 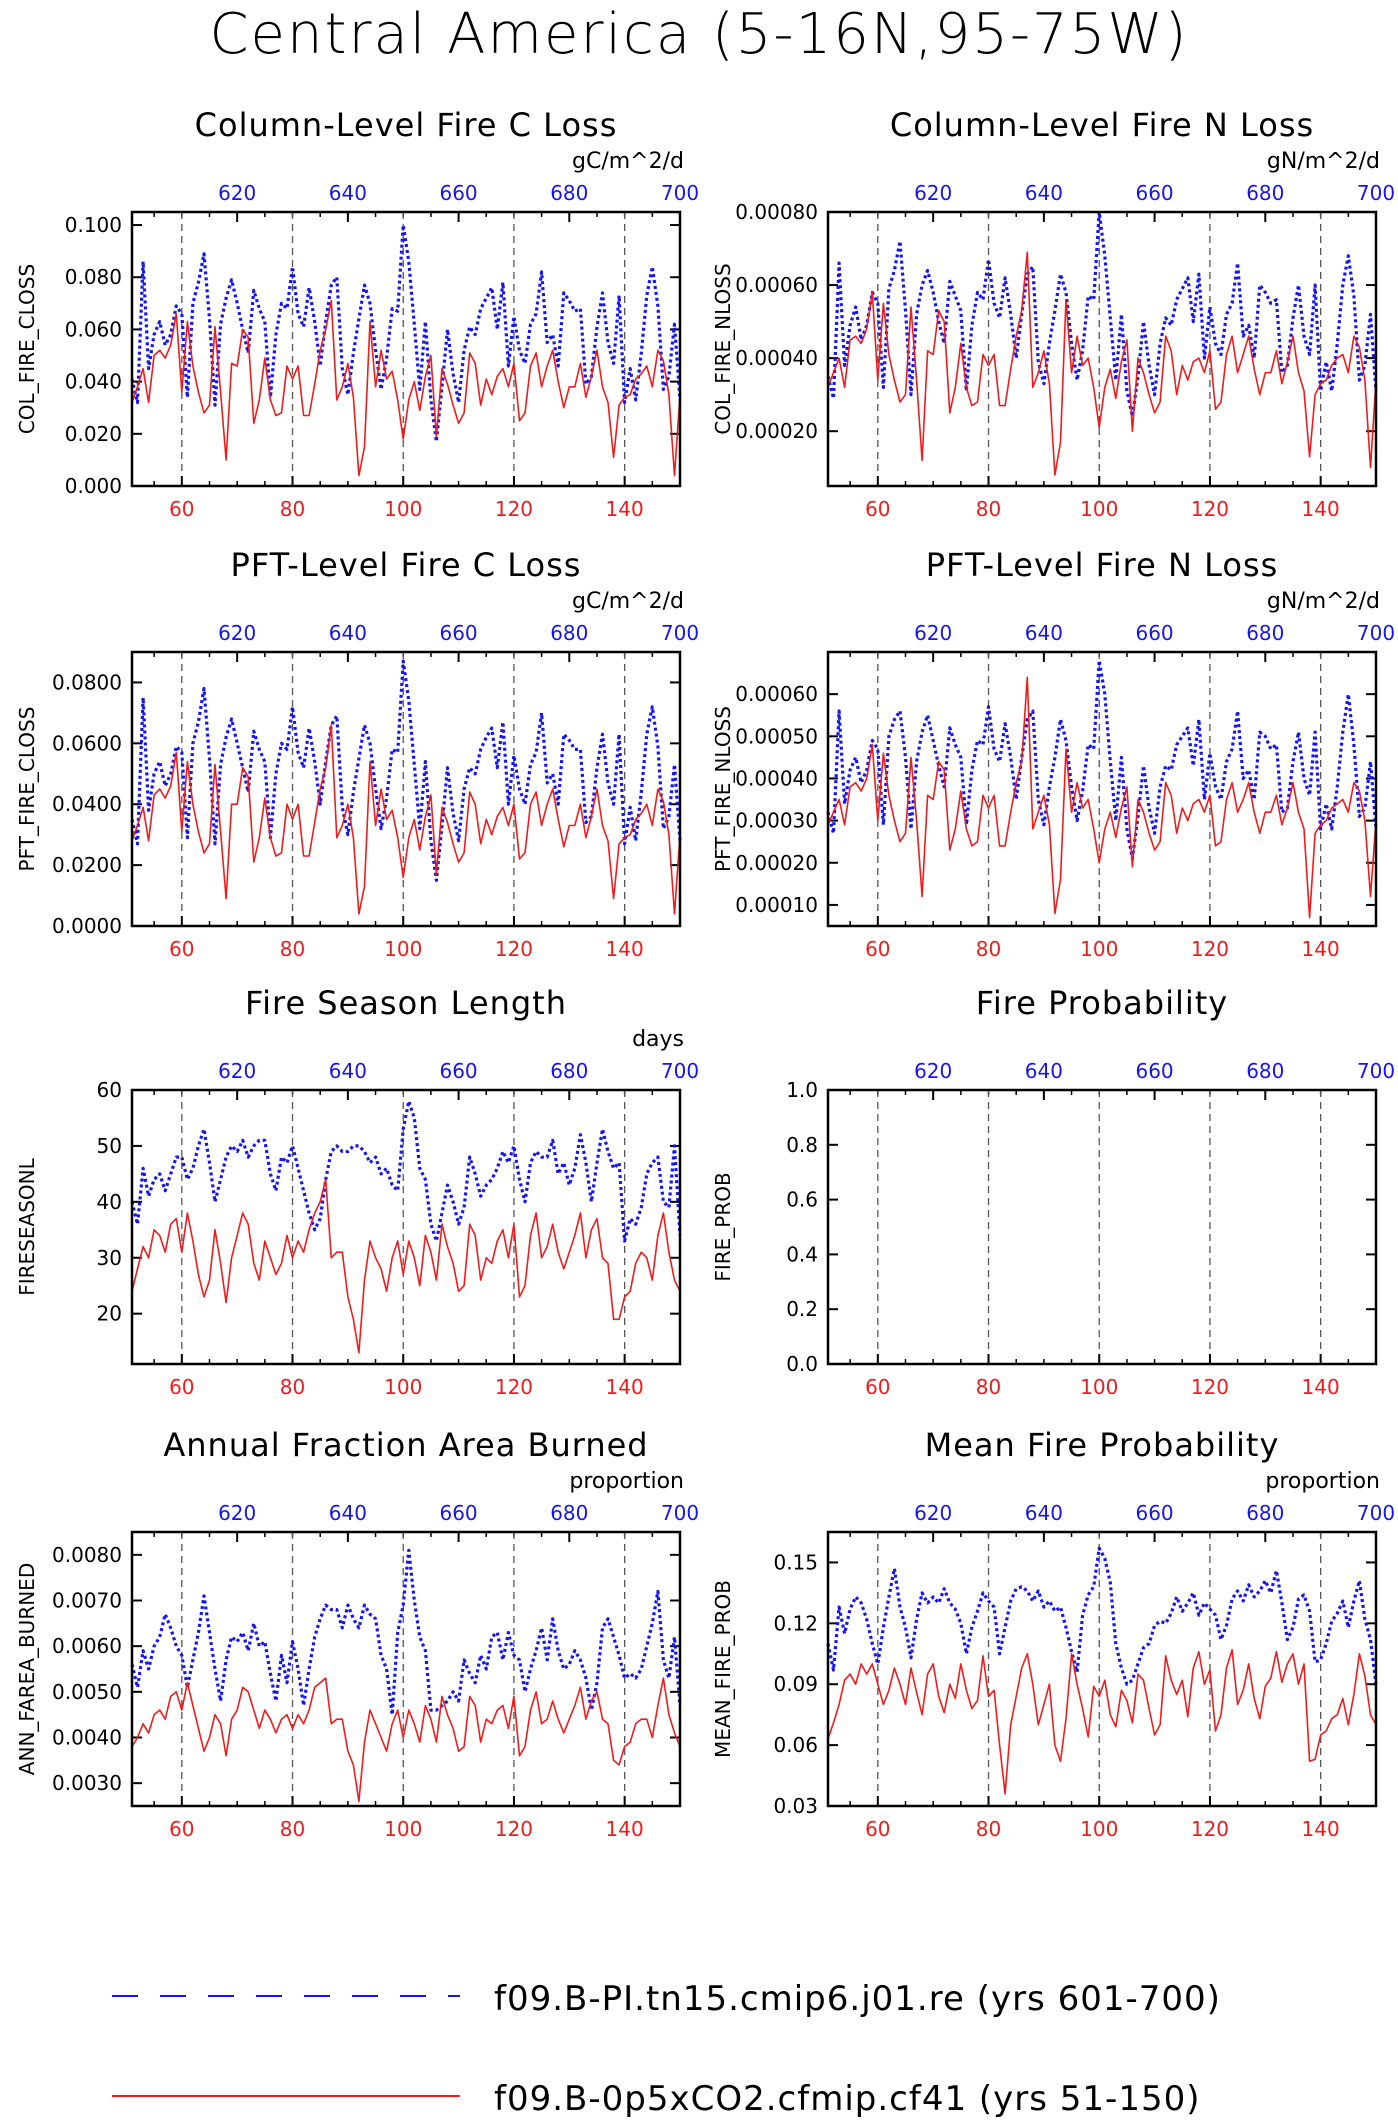 What do you see at coordinates (109, 1090) in the screenshot?
I see `y-tick-label: 60` at bounding box center [109, 1090].